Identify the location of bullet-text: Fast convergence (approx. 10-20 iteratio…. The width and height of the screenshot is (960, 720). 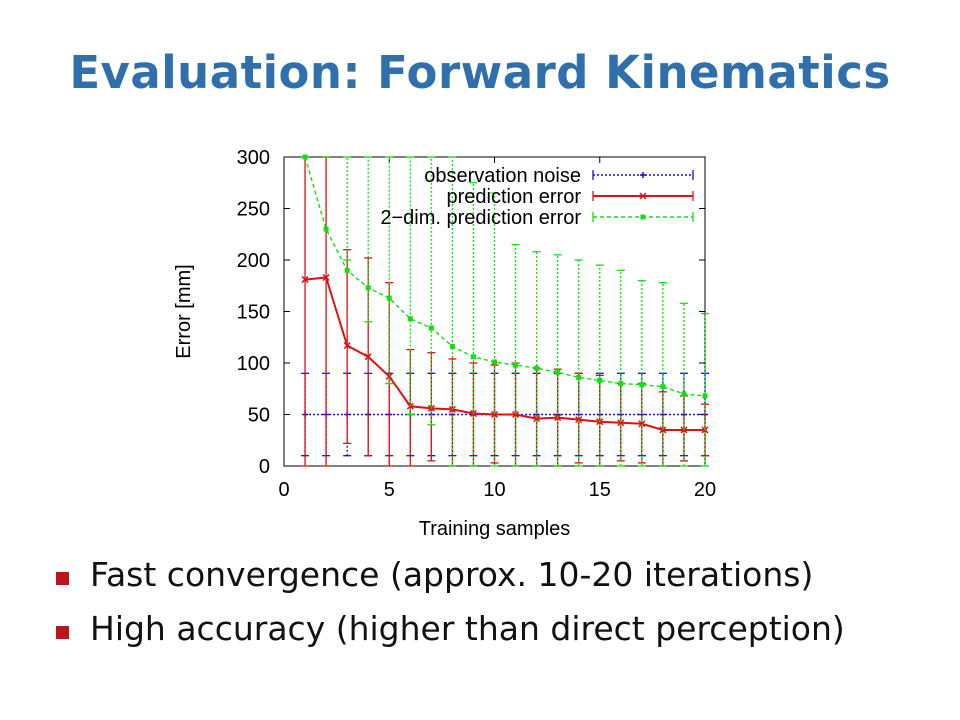
(452, 574).